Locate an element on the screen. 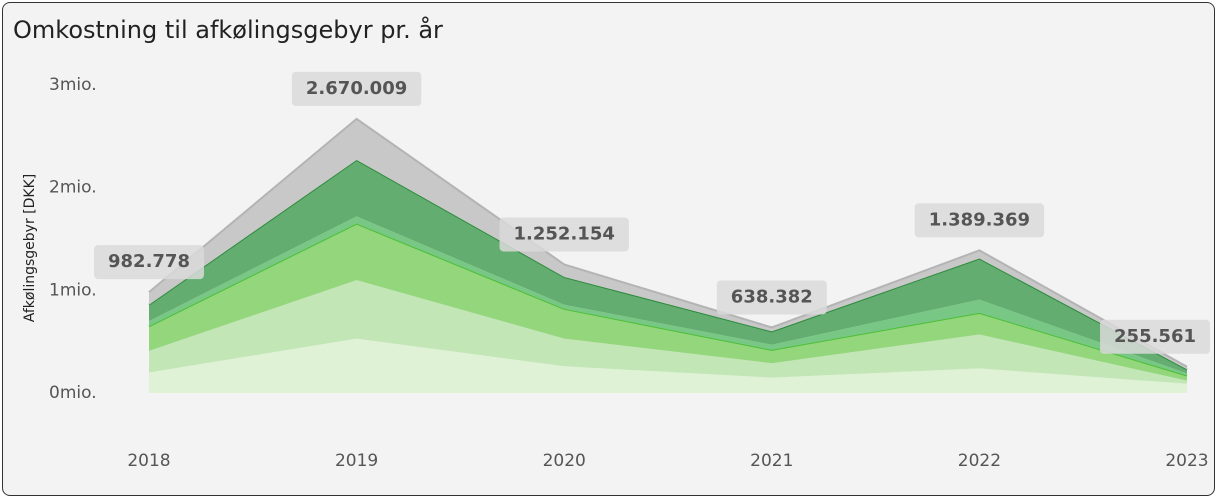 Image resolution: width=1217 pixels, height=498 pixels. area-layer is located at coordinates (668, 365).